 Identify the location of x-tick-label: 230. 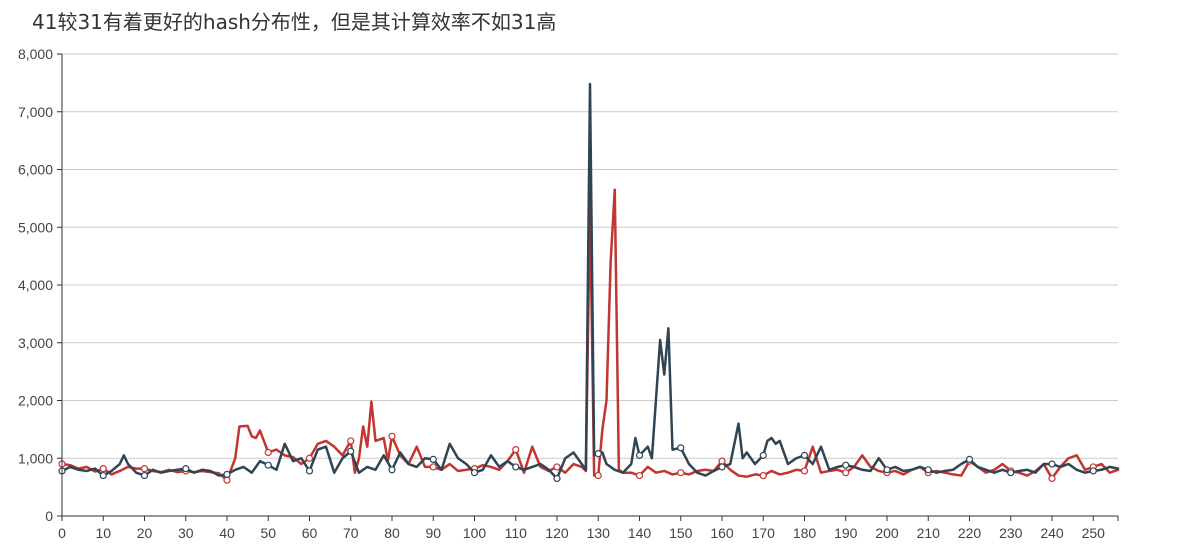
(1011, 533).